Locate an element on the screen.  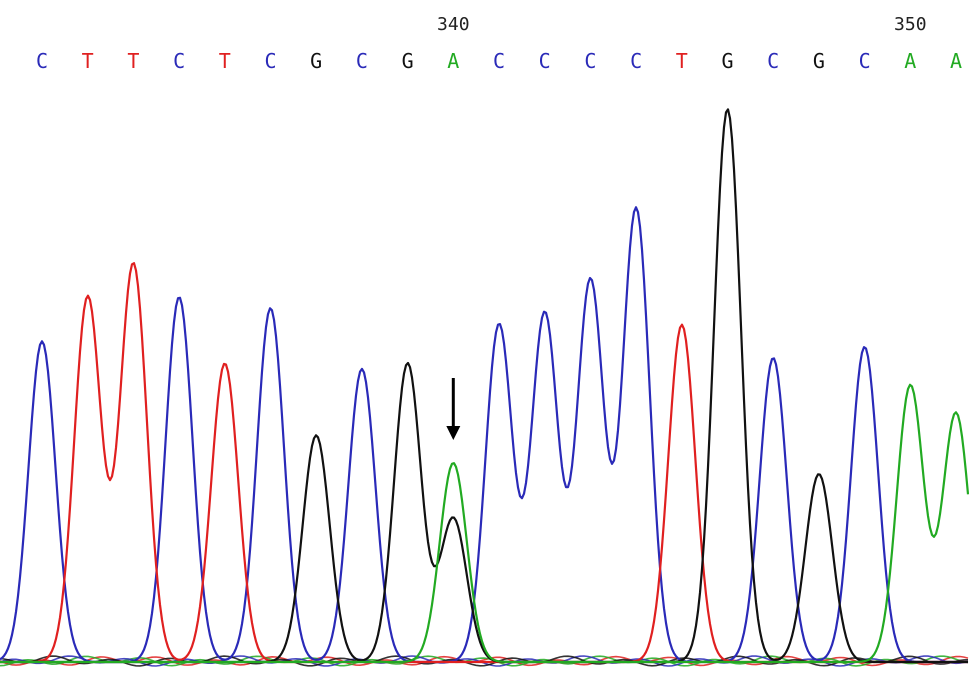
base-call-16: G is located at coordinates (727, 61).